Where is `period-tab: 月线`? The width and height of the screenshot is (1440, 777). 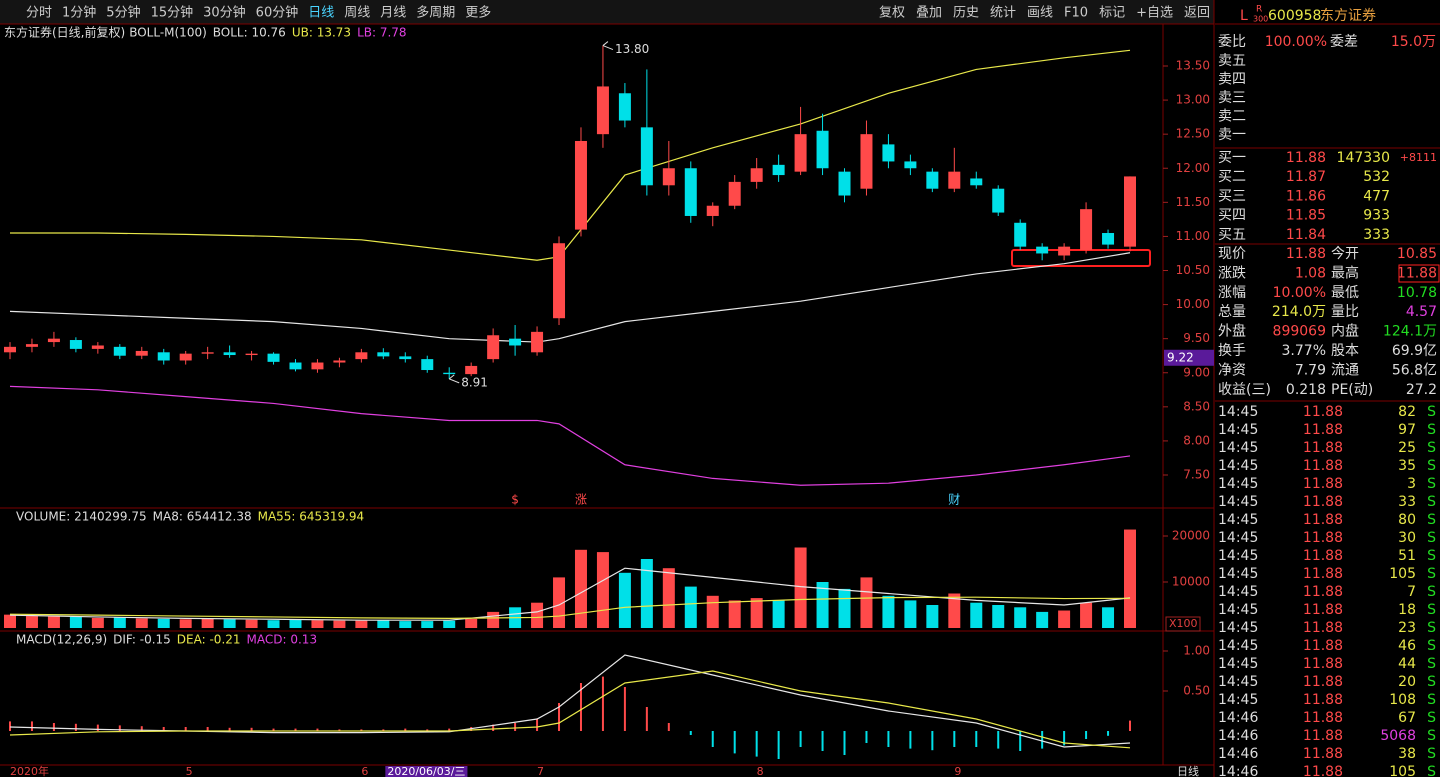
period-tab: 月线 is located at coordinates (393, 13).